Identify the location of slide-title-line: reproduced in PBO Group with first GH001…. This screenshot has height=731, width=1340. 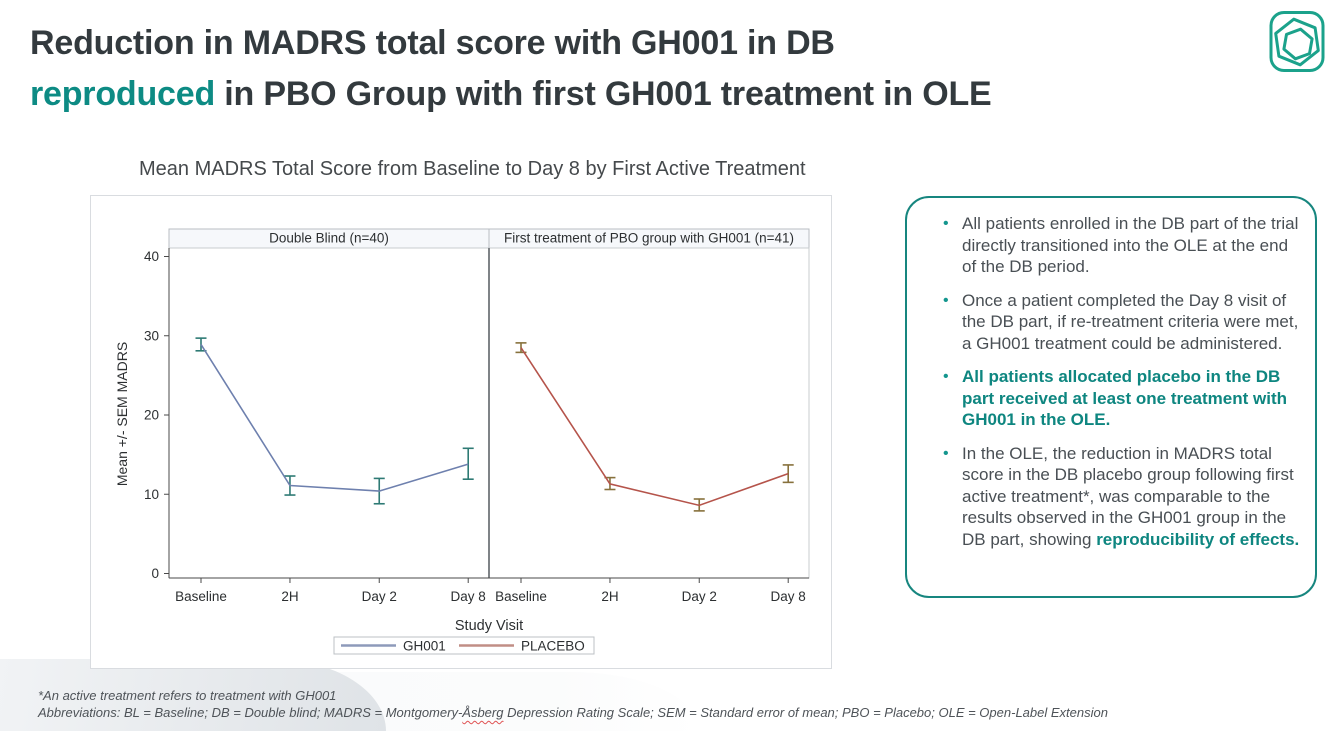
(635, 94).